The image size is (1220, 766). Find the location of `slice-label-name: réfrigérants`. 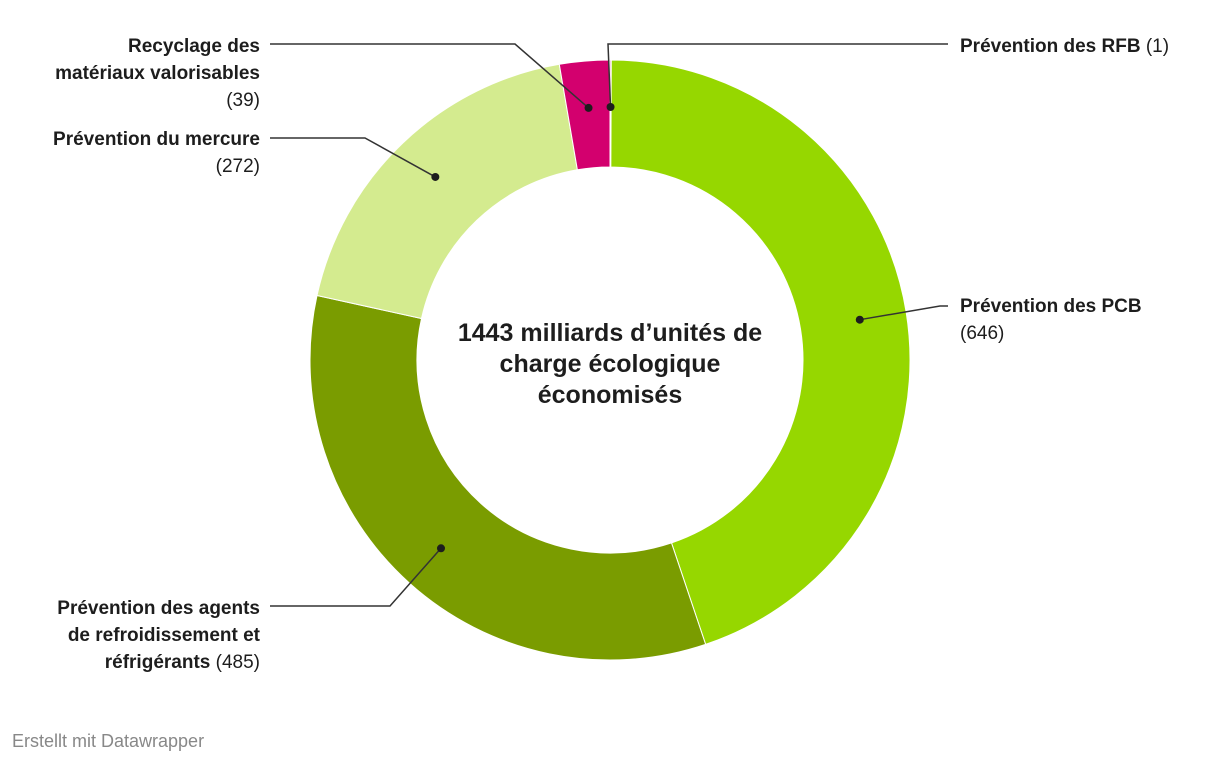

slice-label-name: réfrigérants is located at coordinates (158, 662).